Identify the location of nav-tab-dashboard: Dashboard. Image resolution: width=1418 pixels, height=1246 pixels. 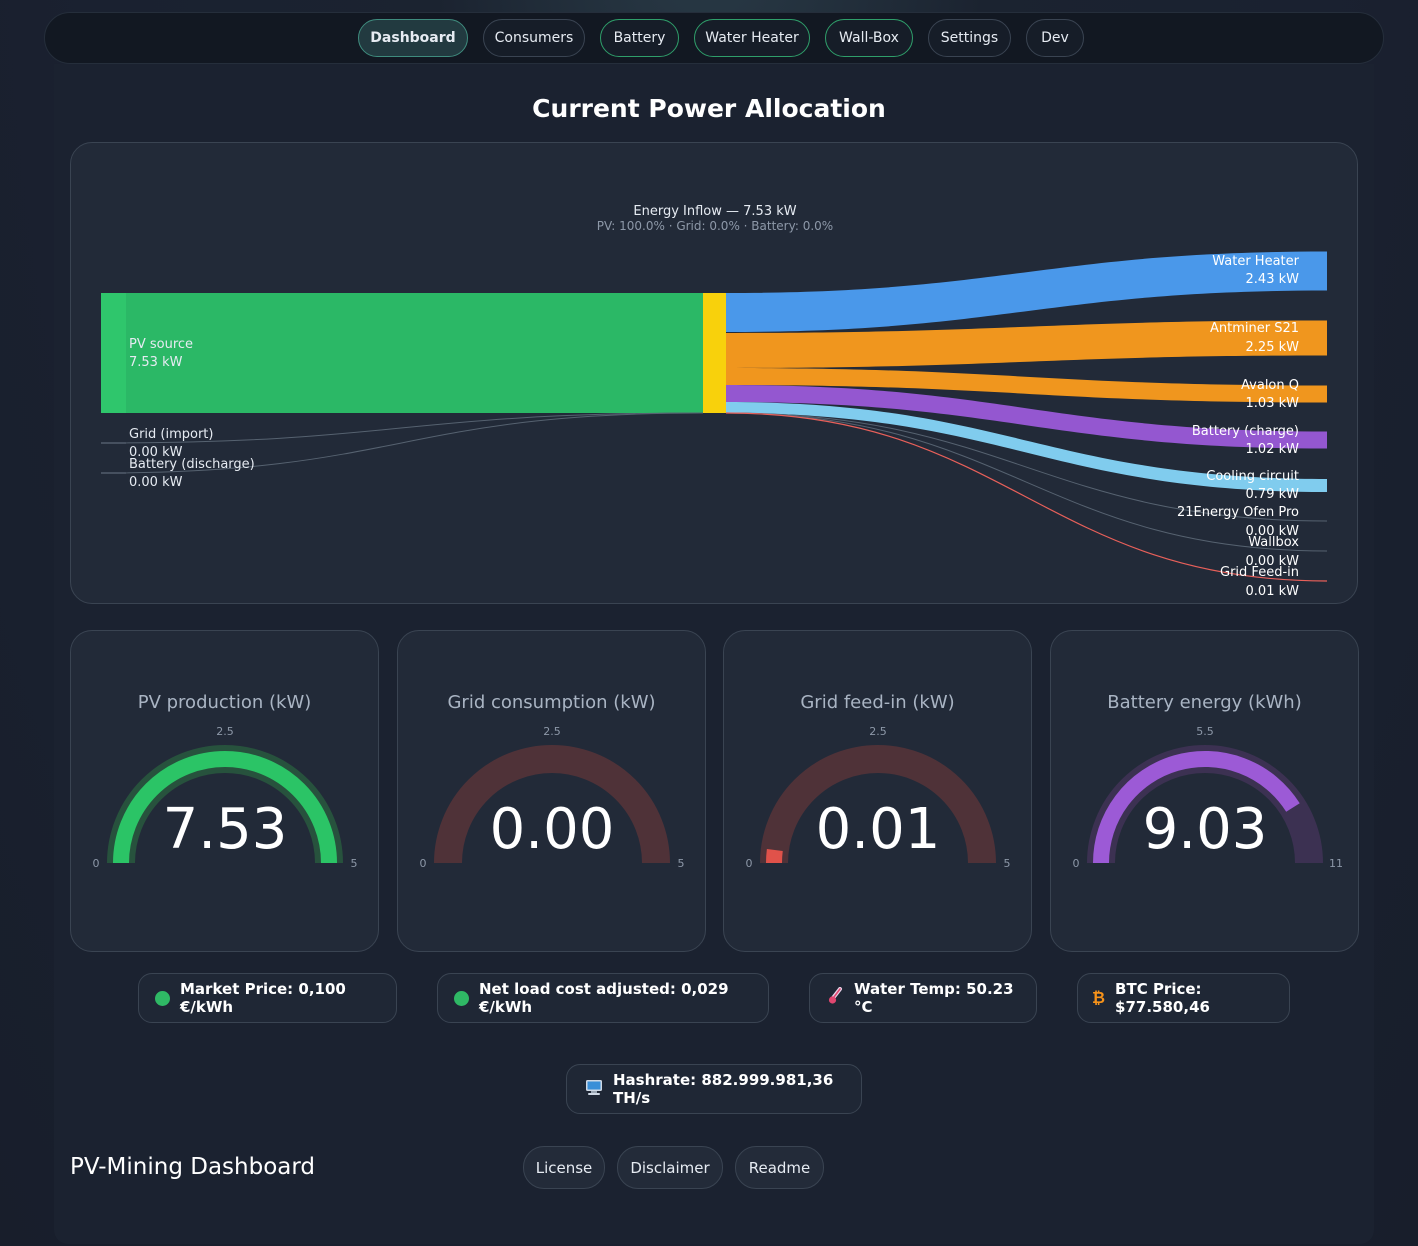
(413, 38).